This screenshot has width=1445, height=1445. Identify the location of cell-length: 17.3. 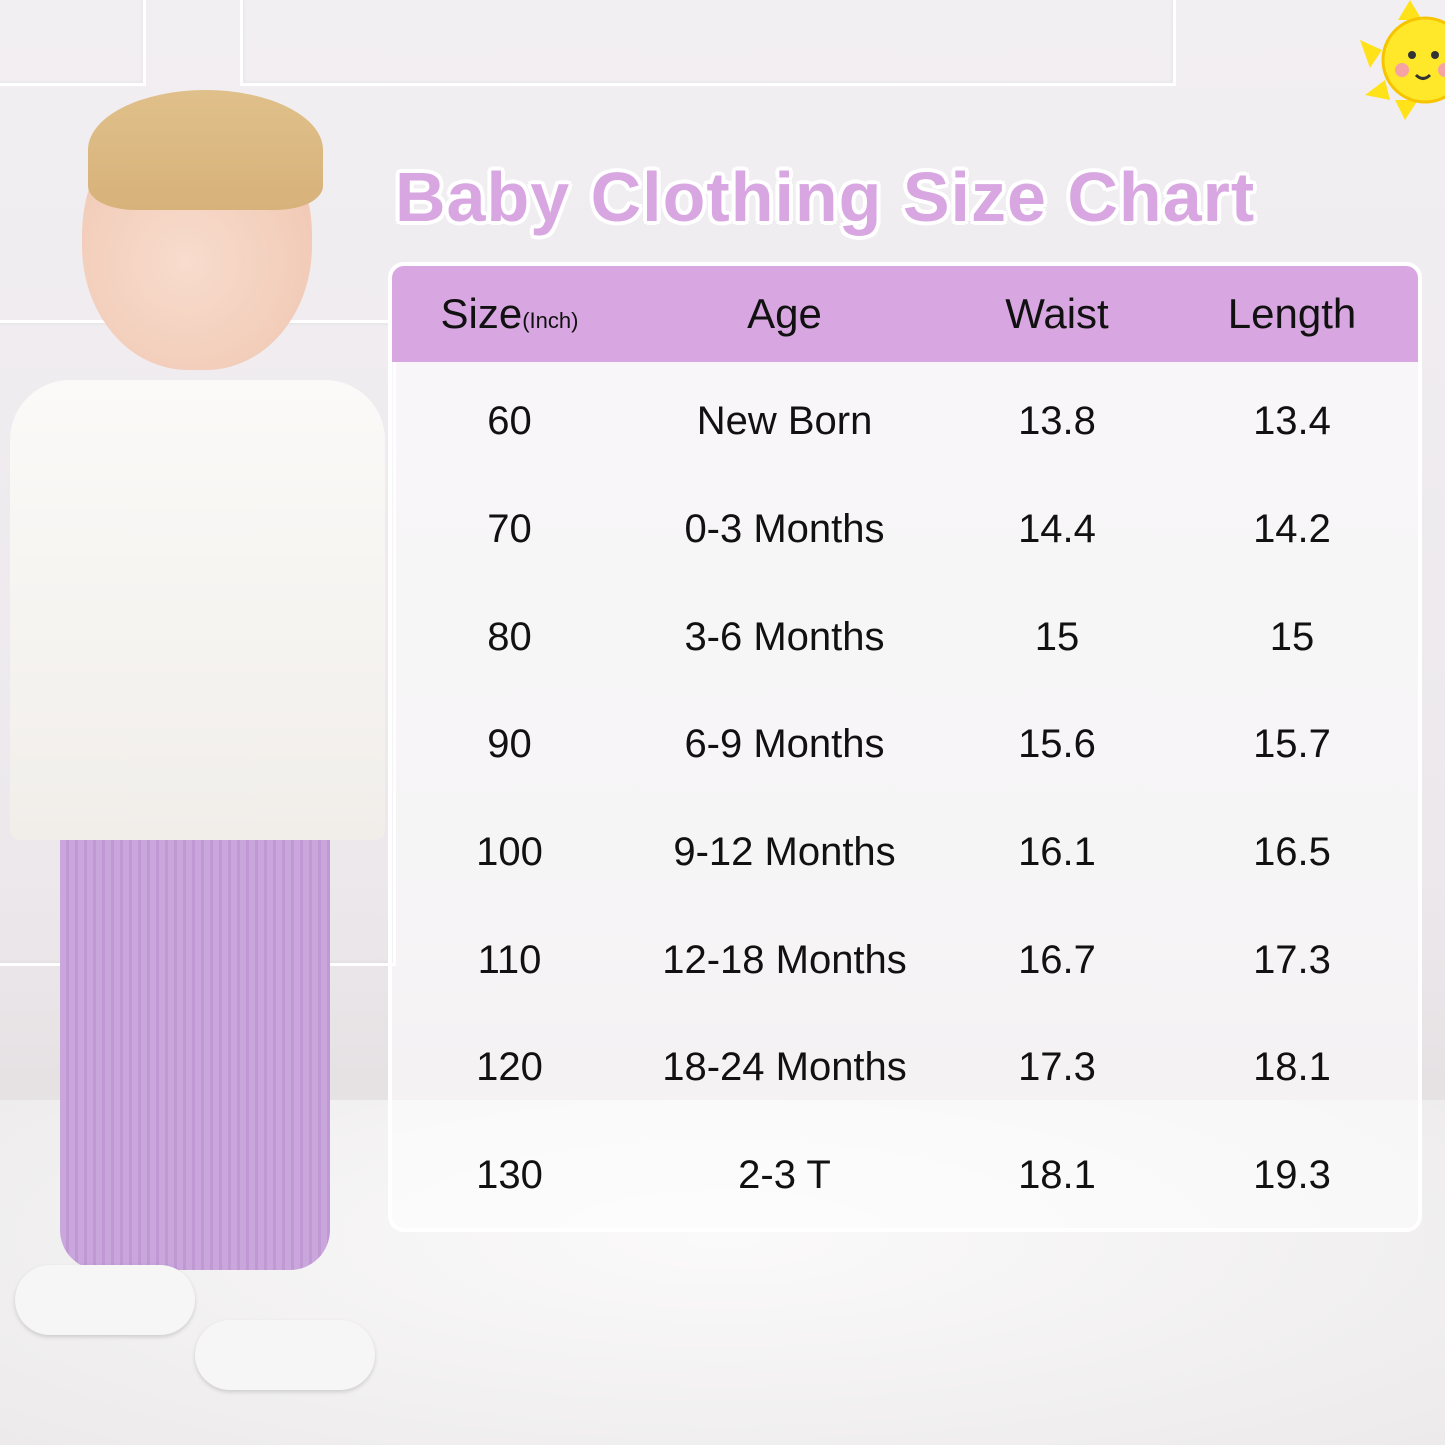
(1292, 959).